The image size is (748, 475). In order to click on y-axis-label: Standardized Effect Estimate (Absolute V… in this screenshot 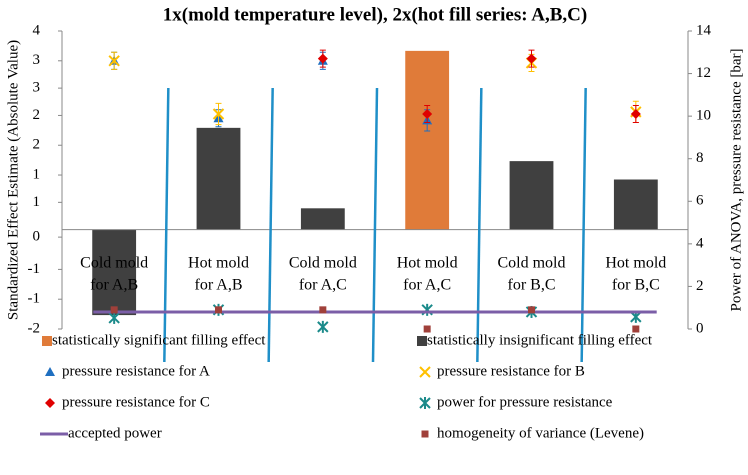, I will do `click(13, 180)`.